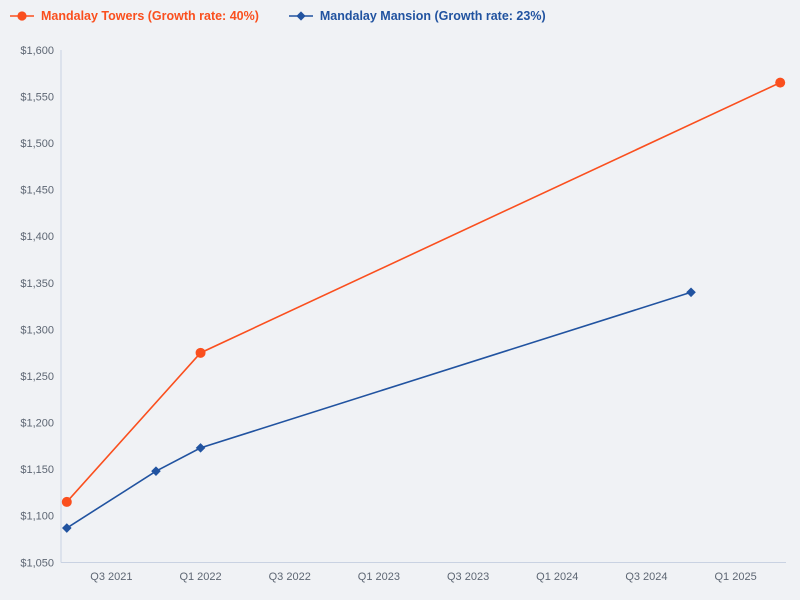 This screenshot has width=800, height=600. Describe the element at coordinates (37, 97) in the screenshot. I see `y-tick-label: $1,550` at that location.